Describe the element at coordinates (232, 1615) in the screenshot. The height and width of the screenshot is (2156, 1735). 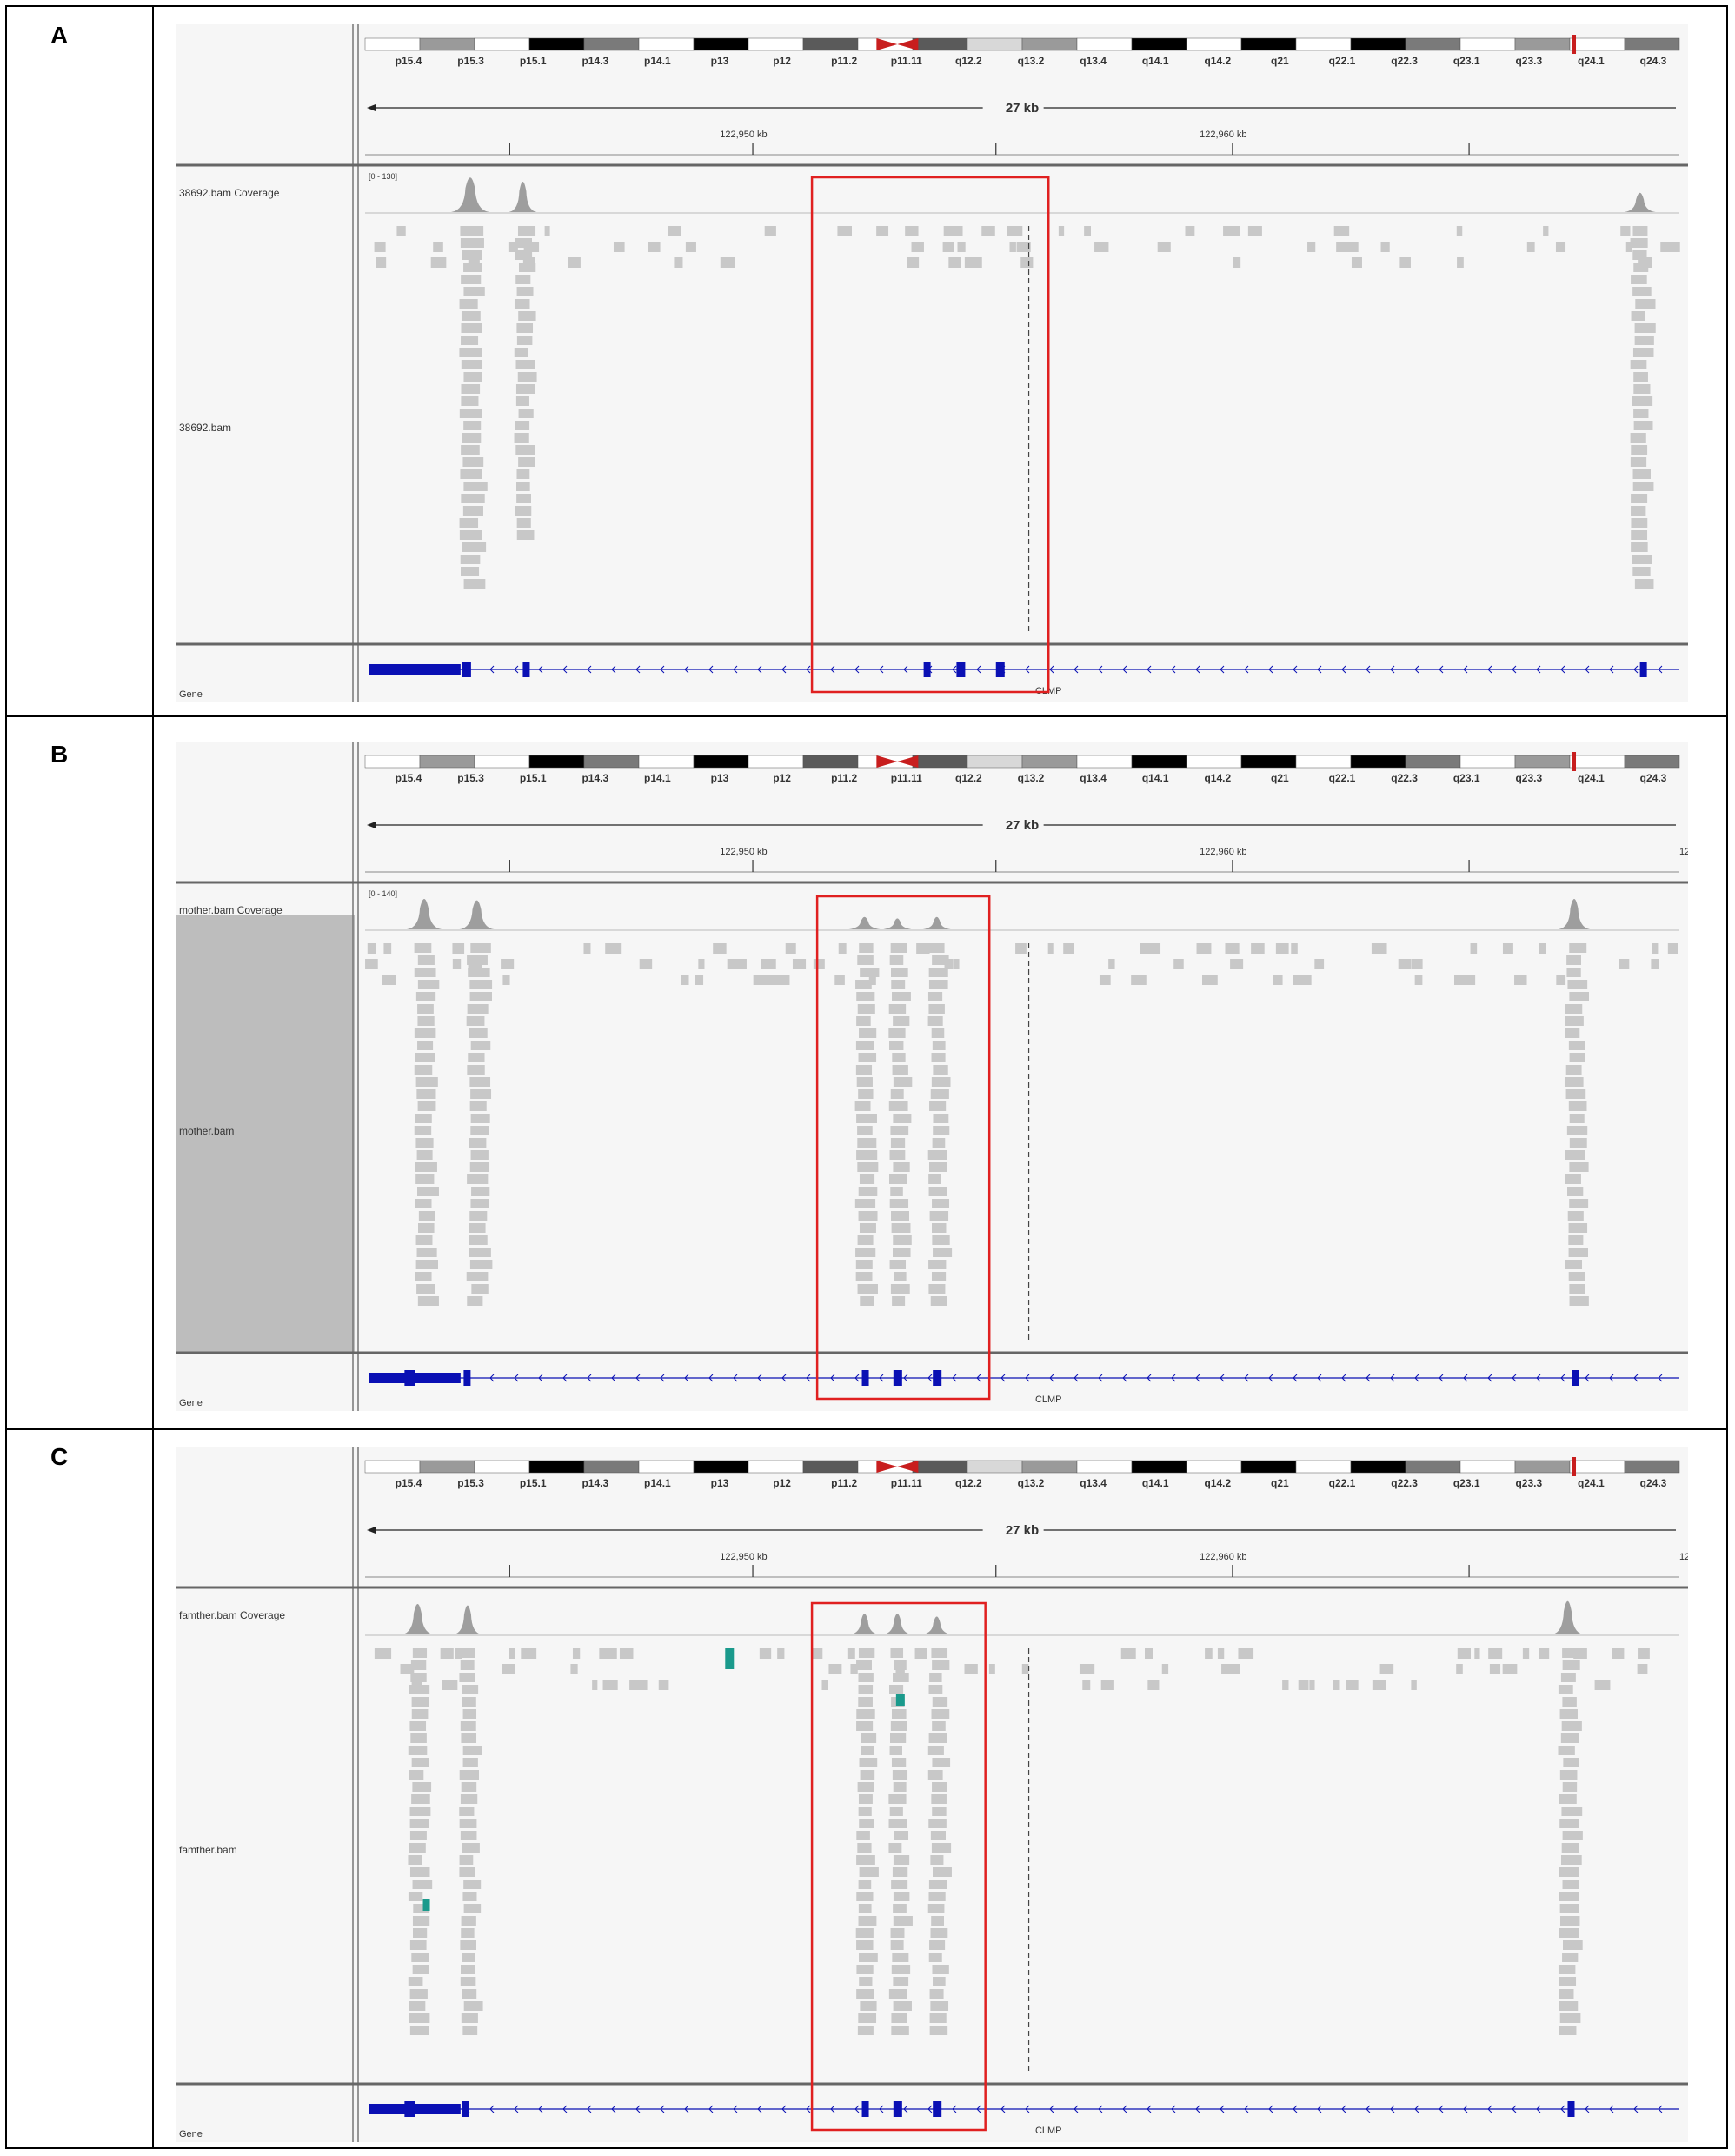
I see `coverage-track-name: famther.bam Coverage` at that location.